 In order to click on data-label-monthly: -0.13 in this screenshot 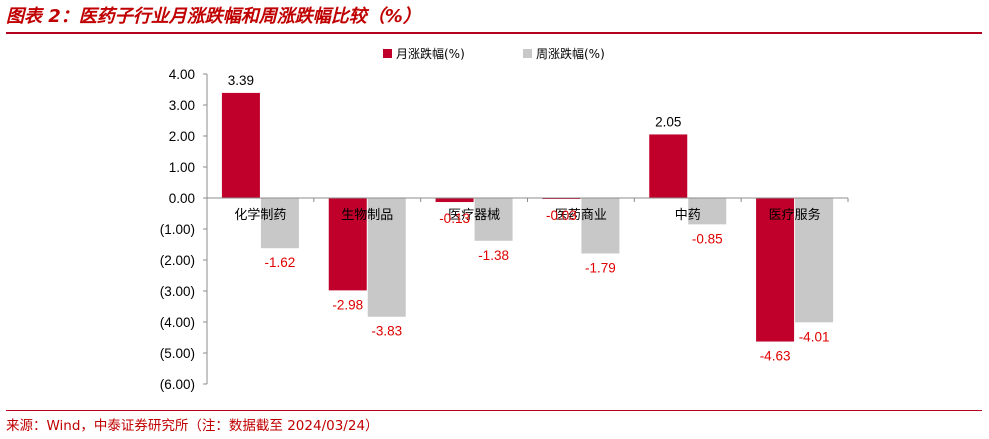, I will do `click(454, 218)`.